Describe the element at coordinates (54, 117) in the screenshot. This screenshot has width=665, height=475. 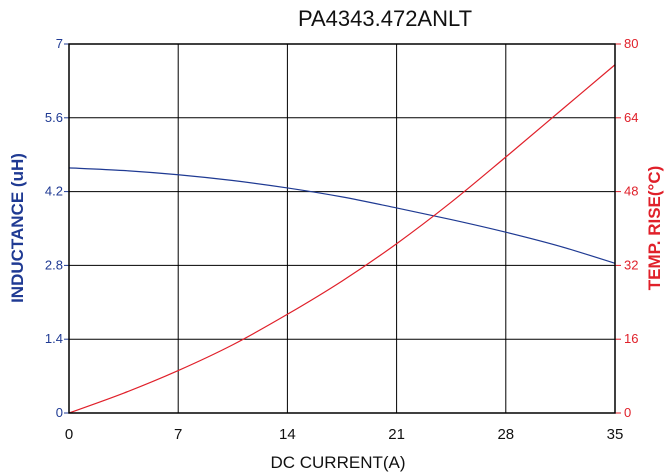
I see `y-left-tick-label: 5.6` at that location.